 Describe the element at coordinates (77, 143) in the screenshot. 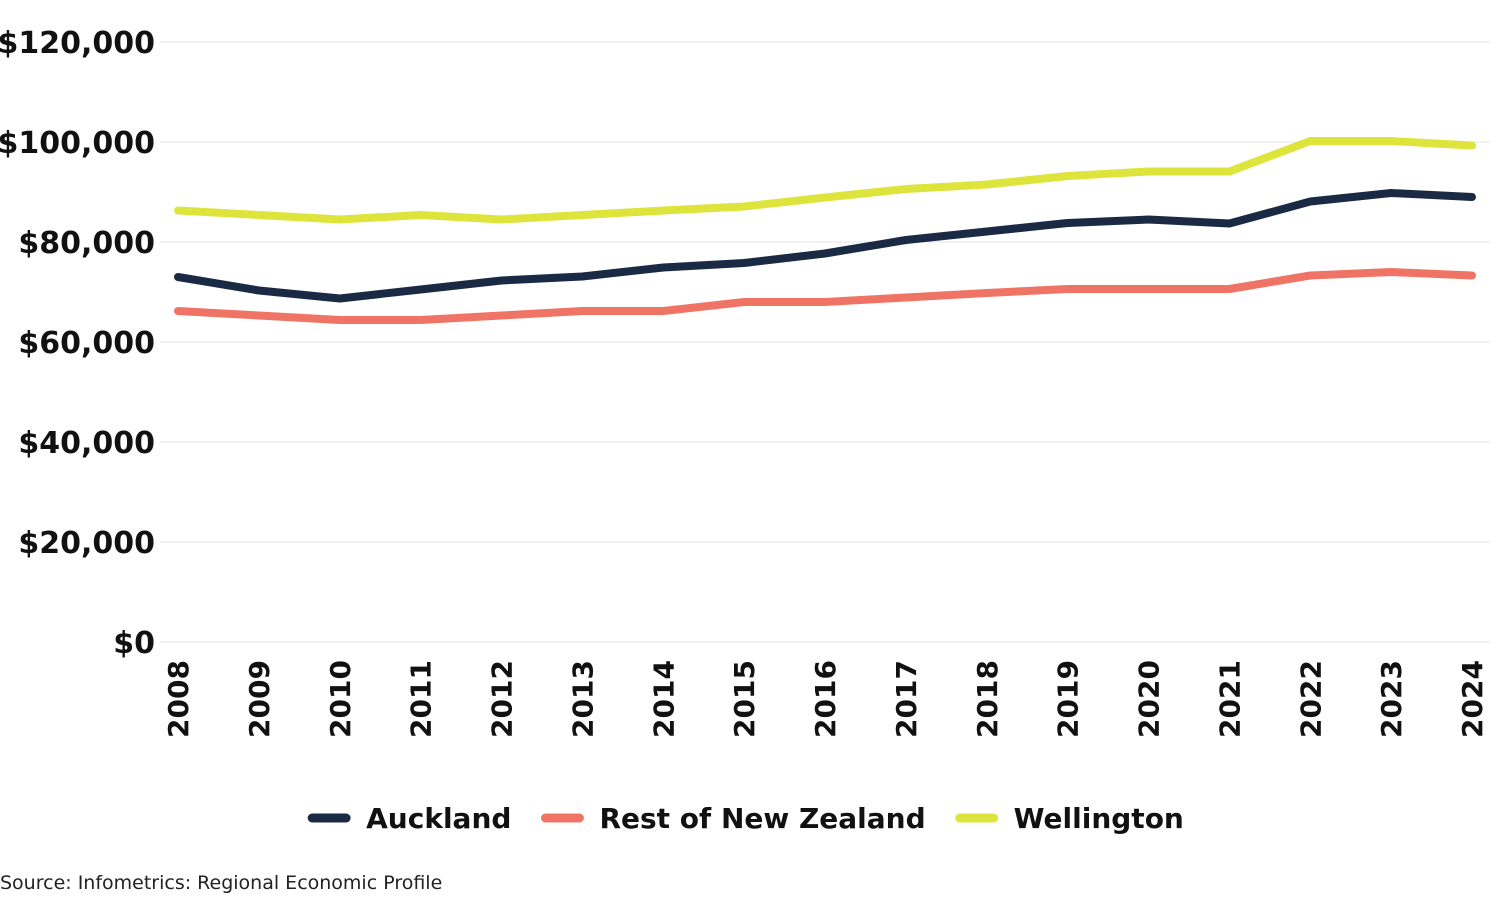

I see `y-tick-label: $100,000` at that location.